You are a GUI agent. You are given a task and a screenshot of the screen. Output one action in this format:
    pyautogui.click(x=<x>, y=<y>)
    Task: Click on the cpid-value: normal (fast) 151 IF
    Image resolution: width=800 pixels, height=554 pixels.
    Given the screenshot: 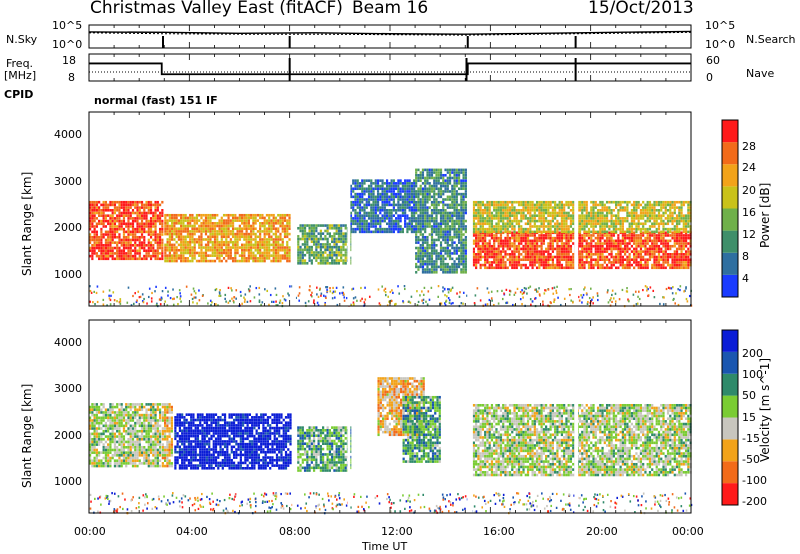 What is the action you would take?
    pyautogui.click(x=156, y=100)
    